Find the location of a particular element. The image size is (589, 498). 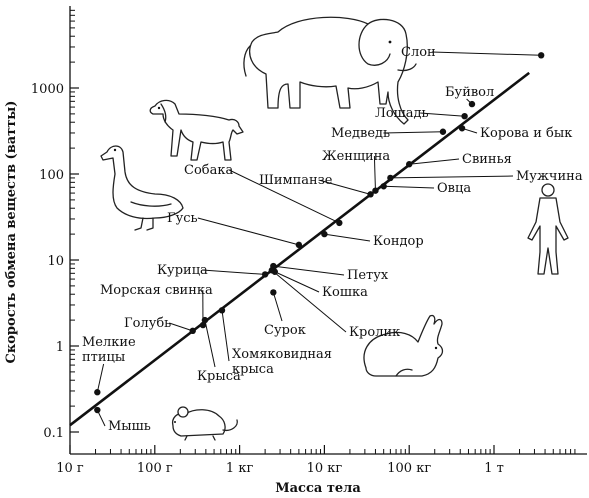

point-label: Курица is located at coordinates (182, 270).